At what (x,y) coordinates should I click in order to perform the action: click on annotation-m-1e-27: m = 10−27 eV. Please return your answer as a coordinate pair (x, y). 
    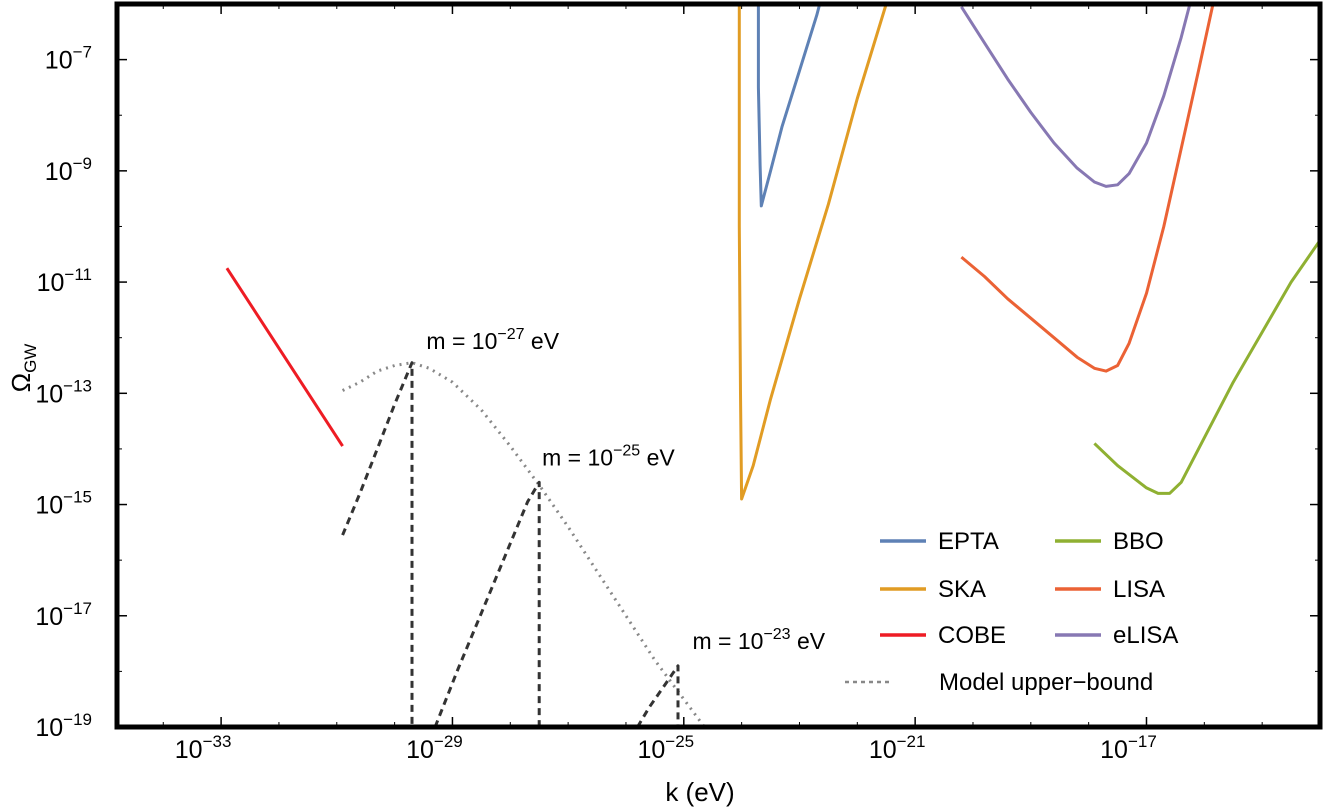
    Looking at the image, I should click on (492, 340).